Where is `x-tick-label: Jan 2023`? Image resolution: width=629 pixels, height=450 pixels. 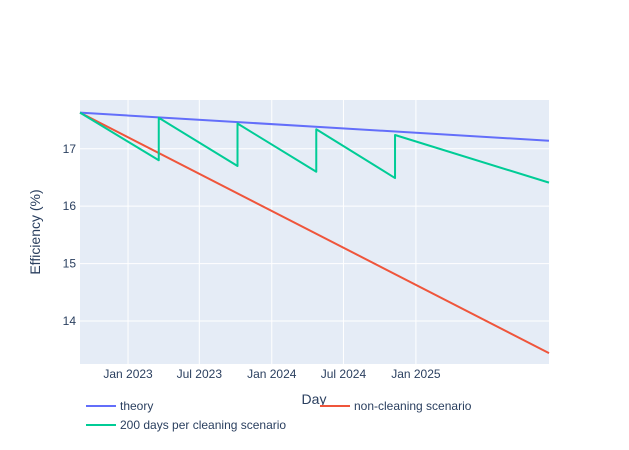
x-tick-label: Jan 2023 is located at coordinates (128, 374).